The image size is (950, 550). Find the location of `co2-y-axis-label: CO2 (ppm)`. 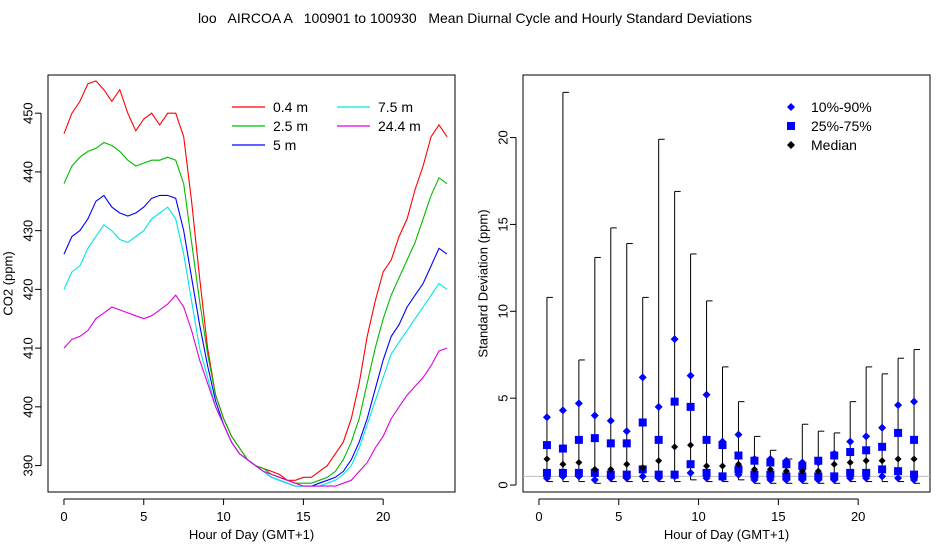

co2-y-axis-label: CO2 (ppm) is located at coordinates (8, 283).